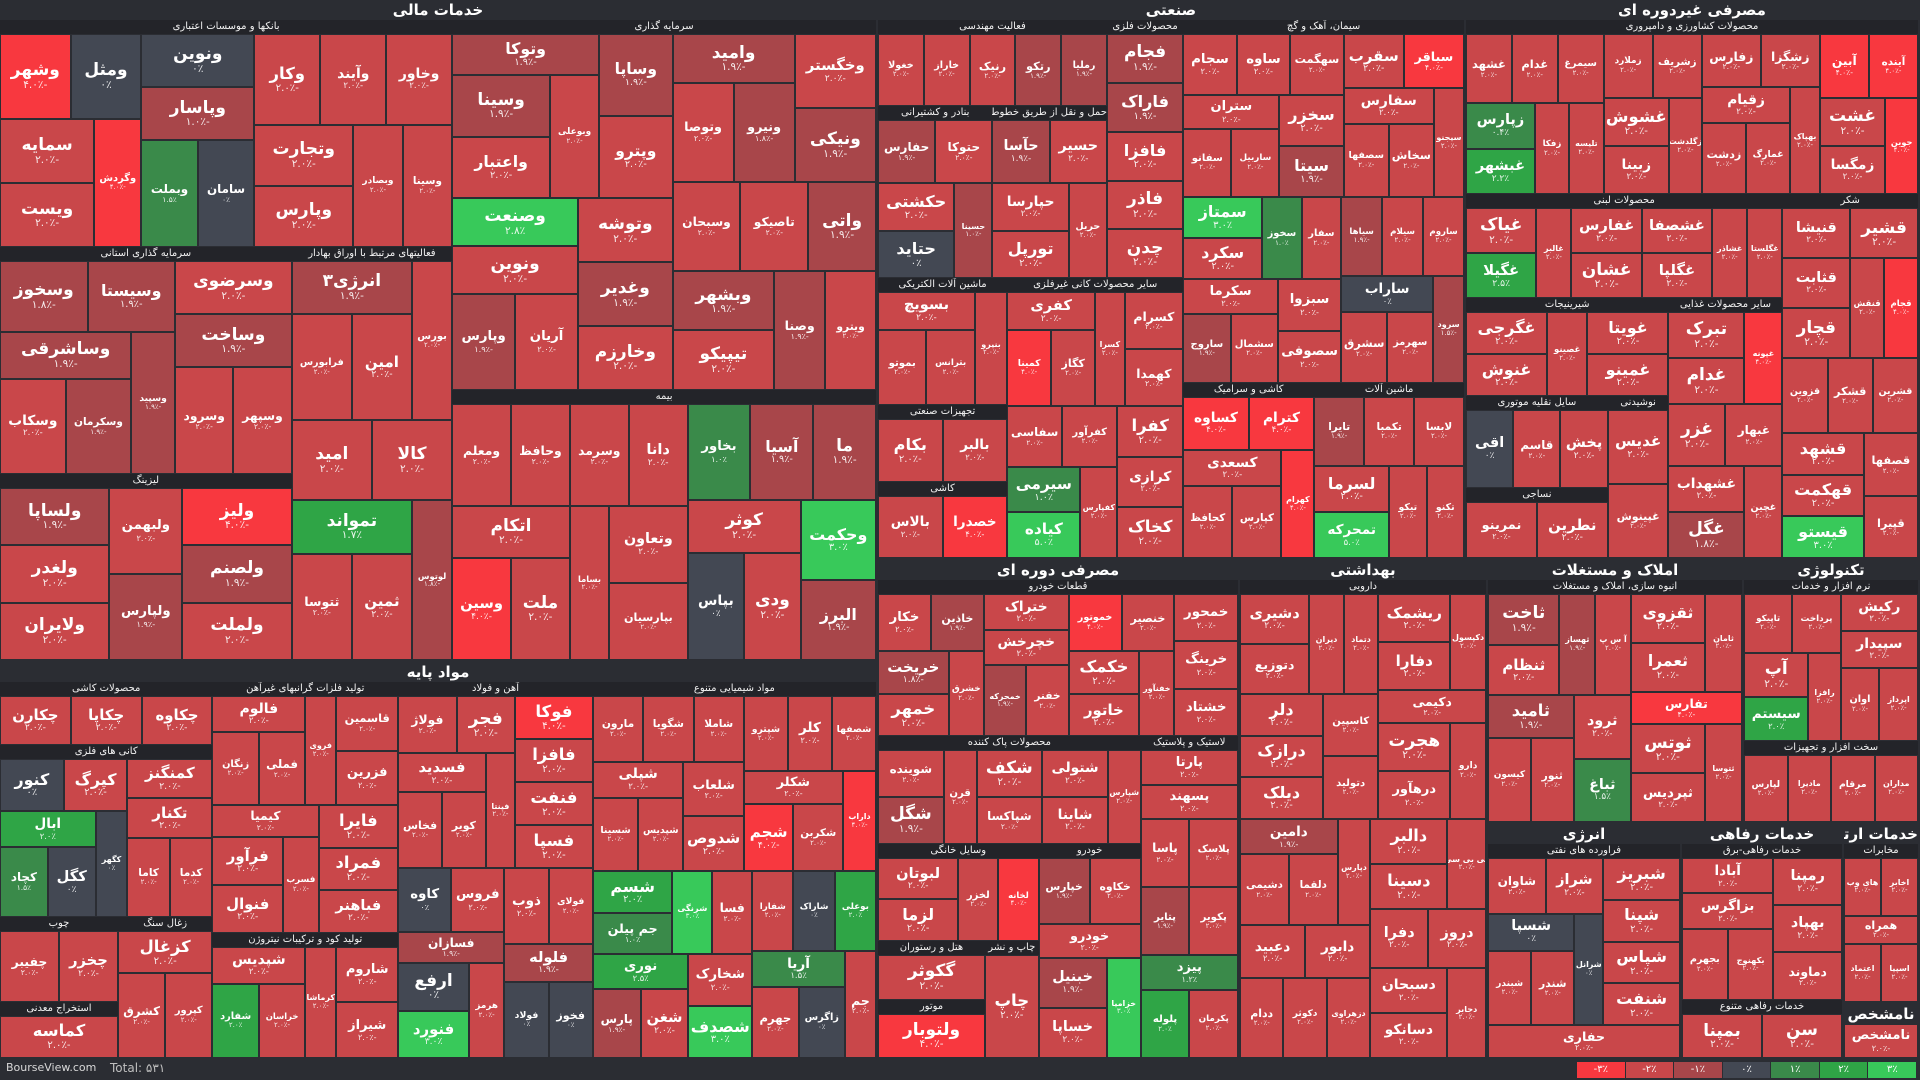  What do you see at coordinates (442, 772) in the screenshot?
I see `stock-cell: فسدید -۲.۰٪` at bounding box center [442, 772].